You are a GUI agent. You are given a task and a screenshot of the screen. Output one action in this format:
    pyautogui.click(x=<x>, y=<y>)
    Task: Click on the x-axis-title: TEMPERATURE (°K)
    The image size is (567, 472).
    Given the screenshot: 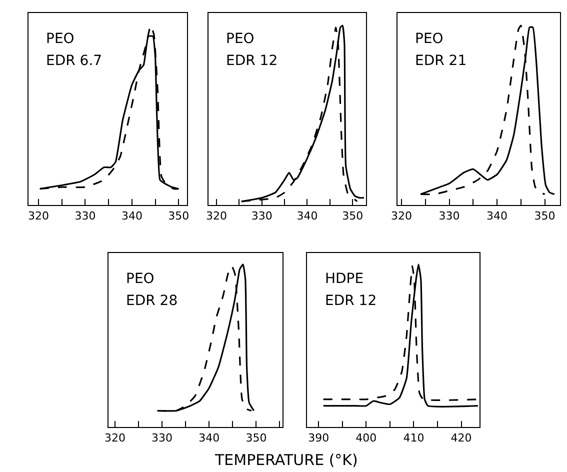 What is the action you would take?
    pyautogui.click(x=286, y=460)
    